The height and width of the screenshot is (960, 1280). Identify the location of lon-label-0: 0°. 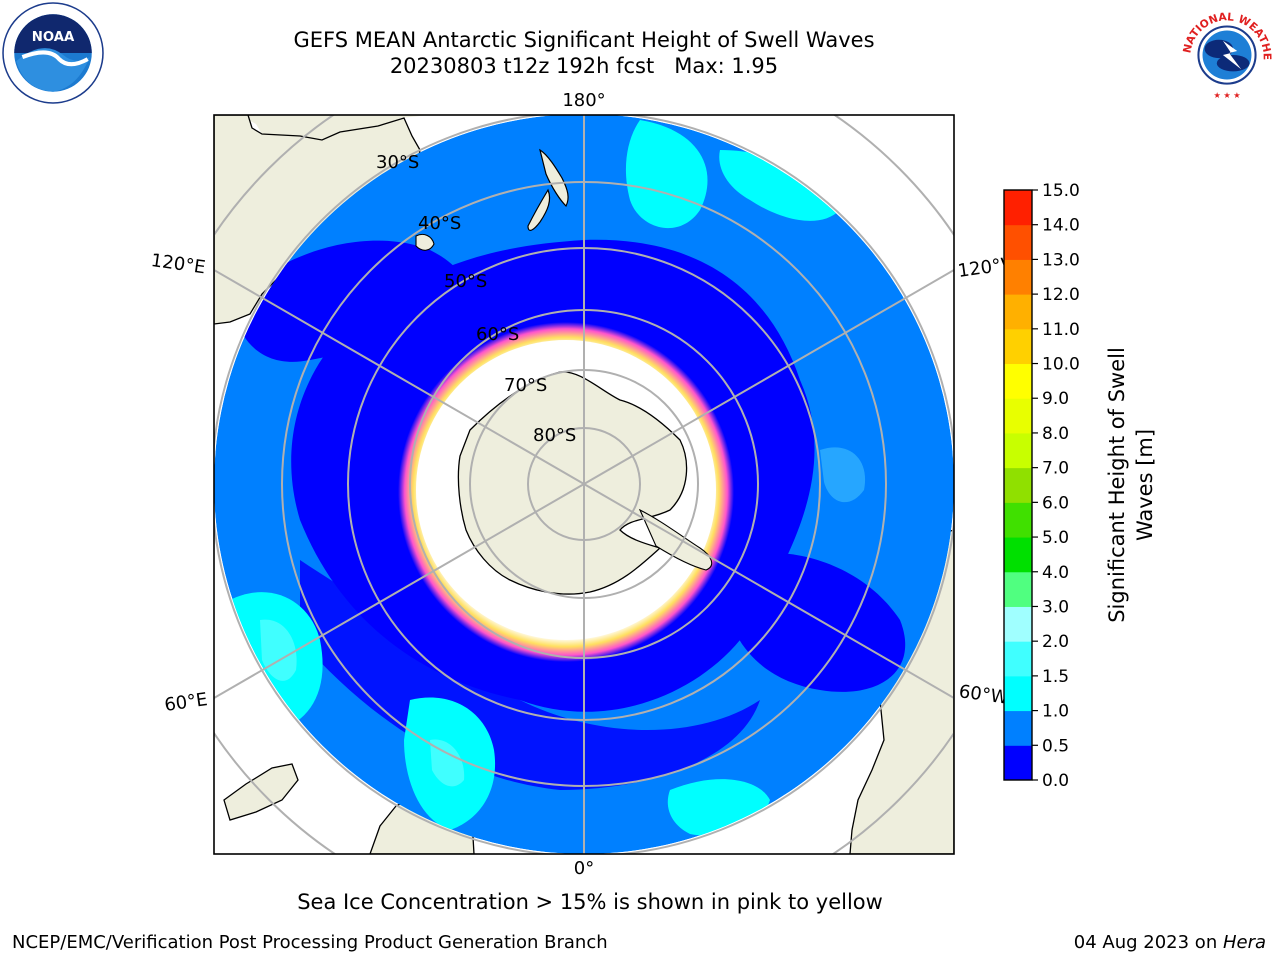
(584, 868).